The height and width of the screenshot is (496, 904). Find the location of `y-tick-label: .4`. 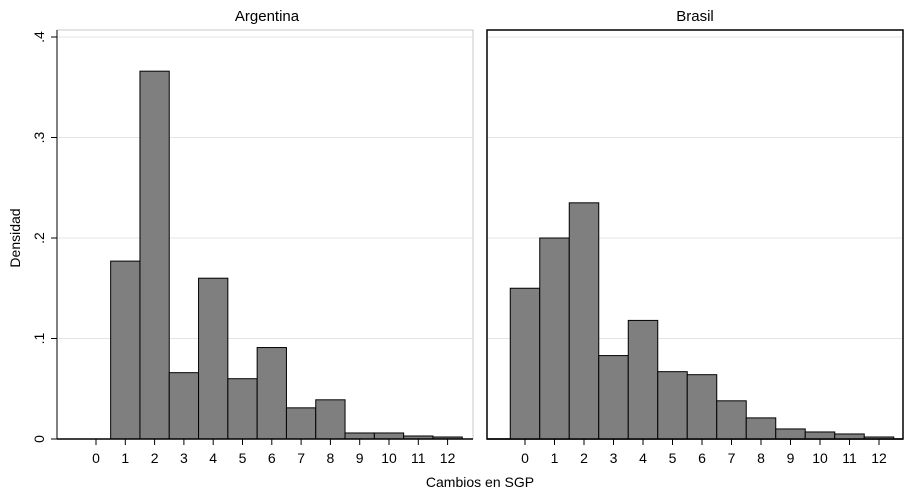

y-tick-label: .4 is located at coordinates (39, 37).